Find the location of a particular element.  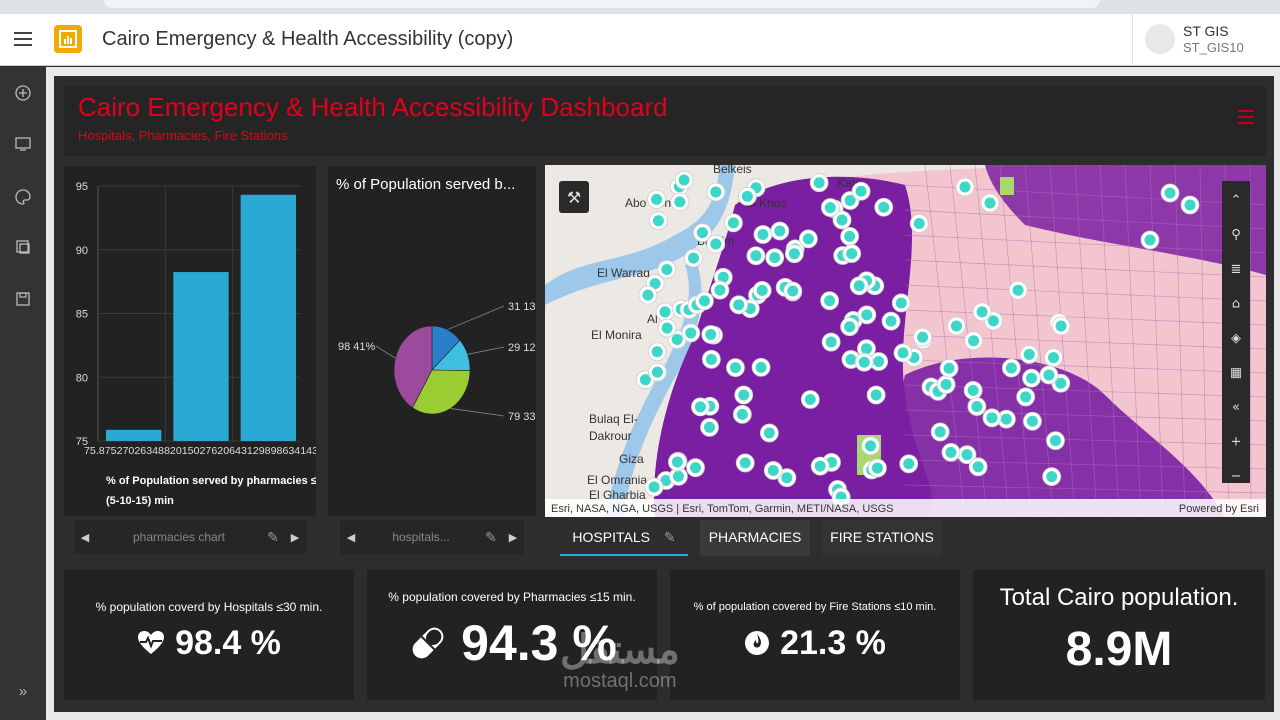

place-label: Dakrour is located at coordinates (610, 436).